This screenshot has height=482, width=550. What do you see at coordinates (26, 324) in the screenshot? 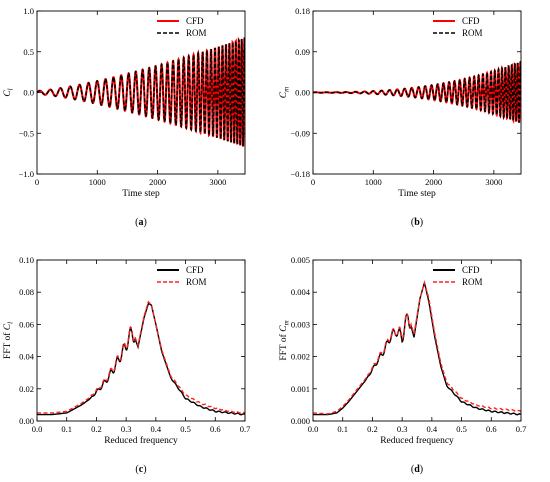
I see `y-tick-label: 0.06` at bounding box center [26, 324].